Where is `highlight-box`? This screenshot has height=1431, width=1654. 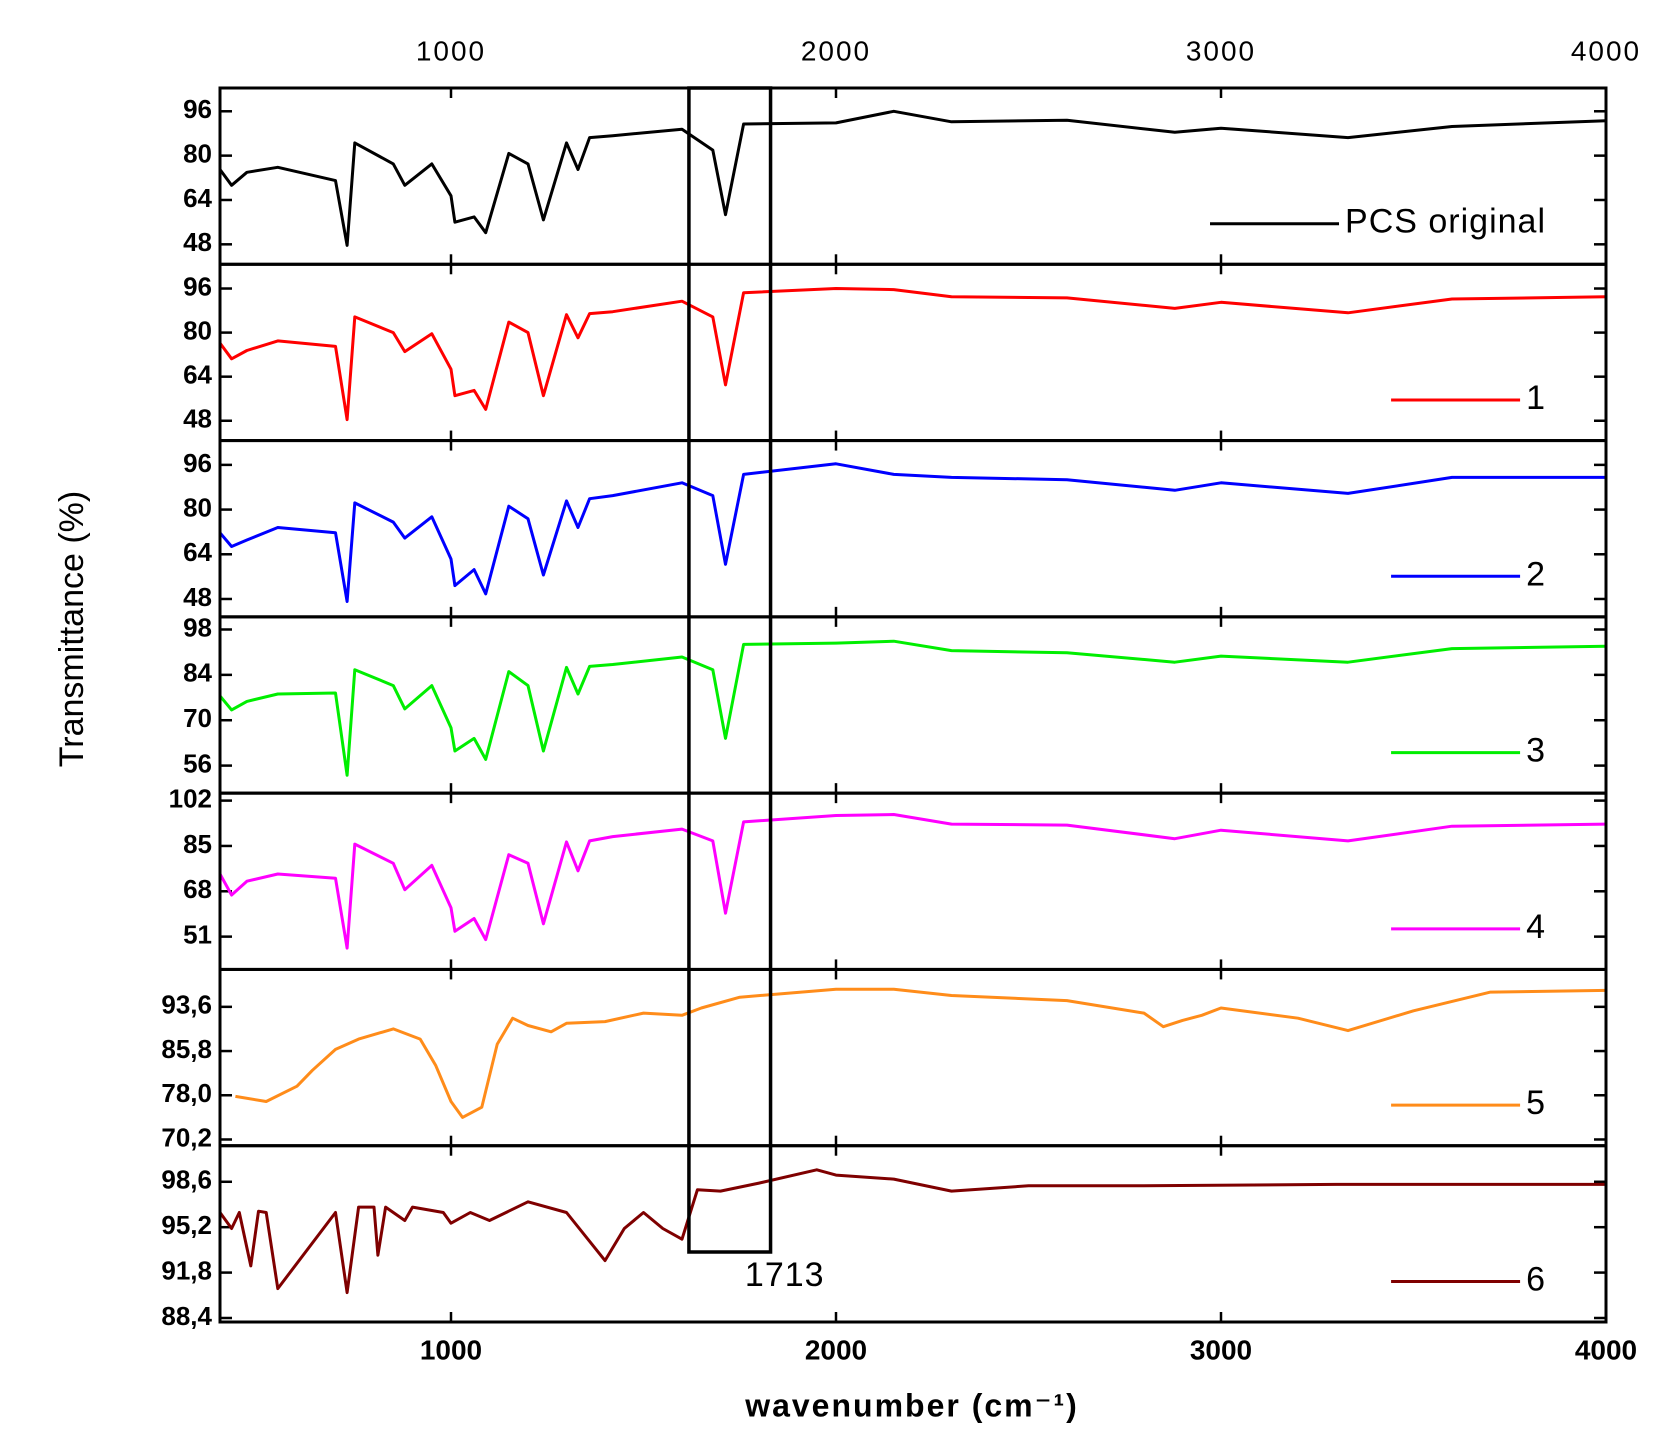 highlight-box is located at coordinates (730, 670).